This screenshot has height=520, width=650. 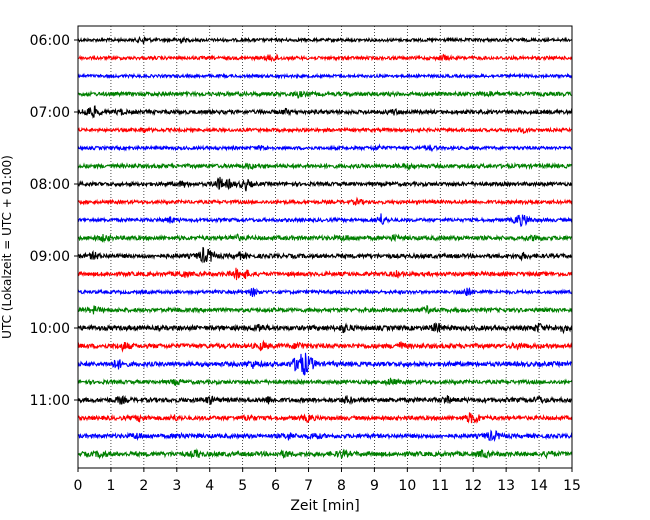 What do you see at coordinates (7, 247) in the screenshot?
I see `y-axis-label: UTC (Lokalzeit = UTC + 01:00)` at bounding box center [7, 247].